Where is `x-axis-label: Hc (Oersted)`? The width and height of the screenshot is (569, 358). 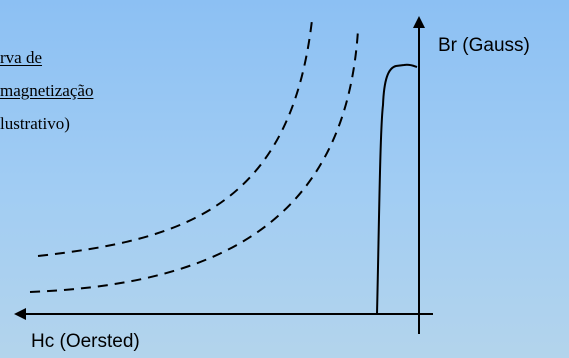
x-axis-label: Hc (Oersted) is located at coordinates (85, 341).